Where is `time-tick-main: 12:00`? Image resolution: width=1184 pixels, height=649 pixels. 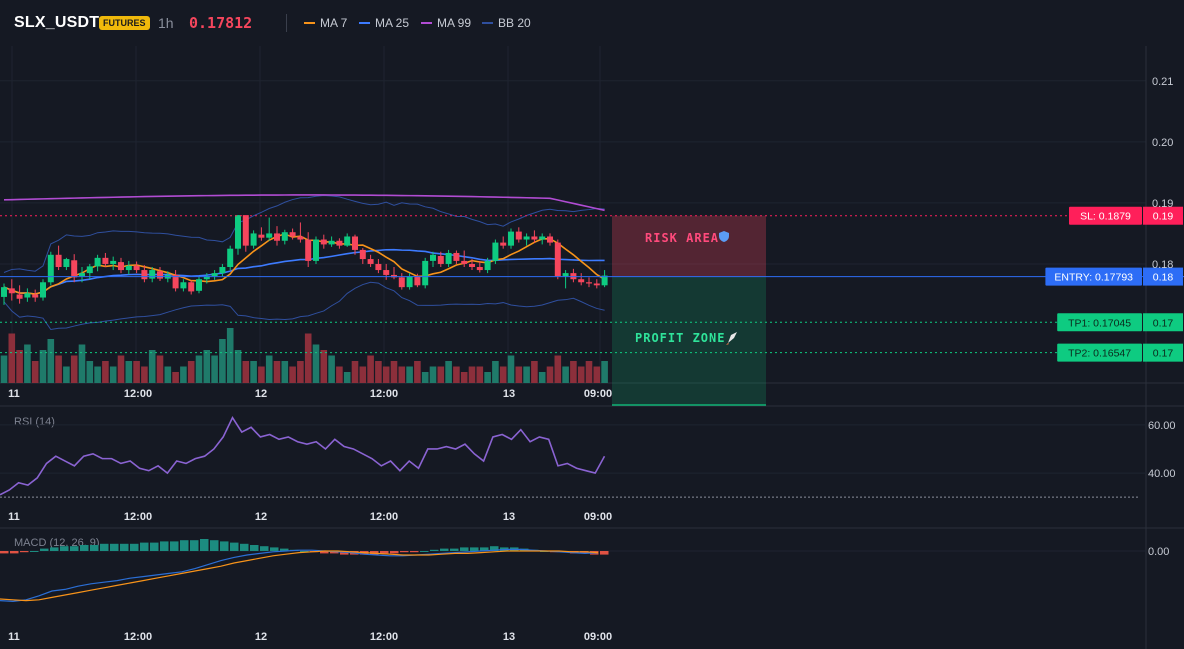 time-tick-main: 12:00 is located at coordinates (138, 394).